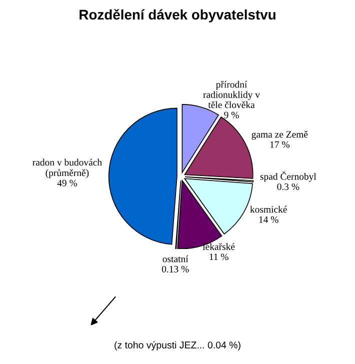  Describe the element at coordinates (288, 176) in the screenshot. I see `slice-label: spad Černobyl` at that location.